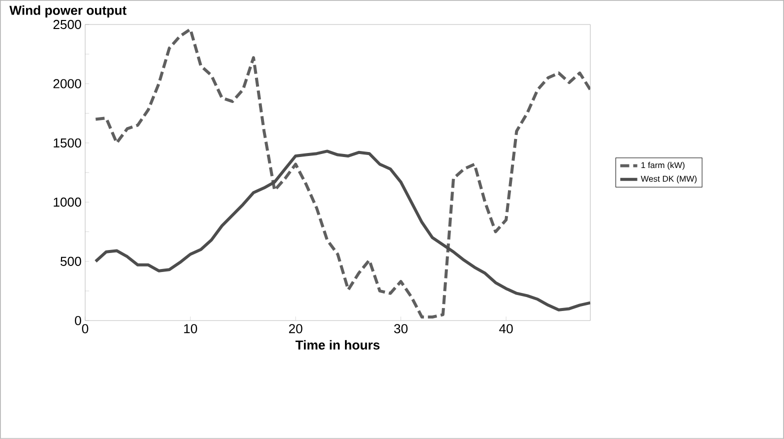 This screenshot has width=784, height=439. Describe the element at coordinates (662, 166) in the screenshot. I see `legend-label: 1 farm (kW)` at that location.